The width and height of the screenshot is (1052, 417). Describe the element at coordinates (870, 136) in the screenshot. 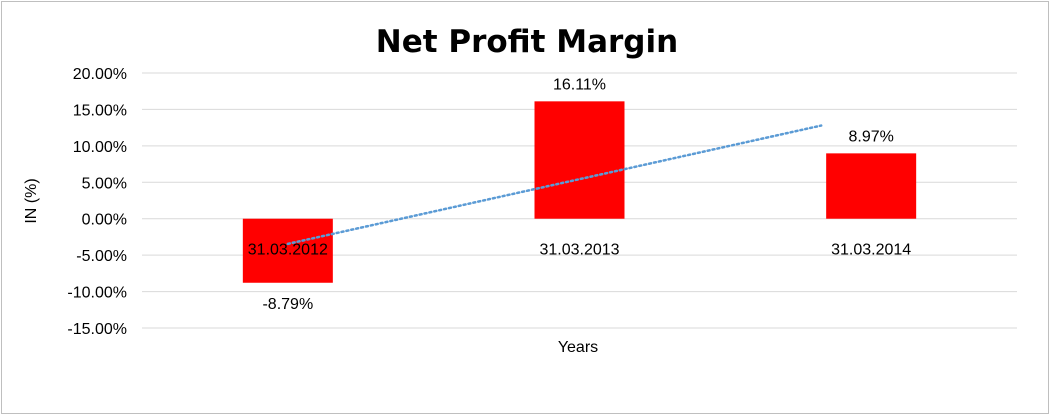

I see `data-label: 8.97%` at that location.